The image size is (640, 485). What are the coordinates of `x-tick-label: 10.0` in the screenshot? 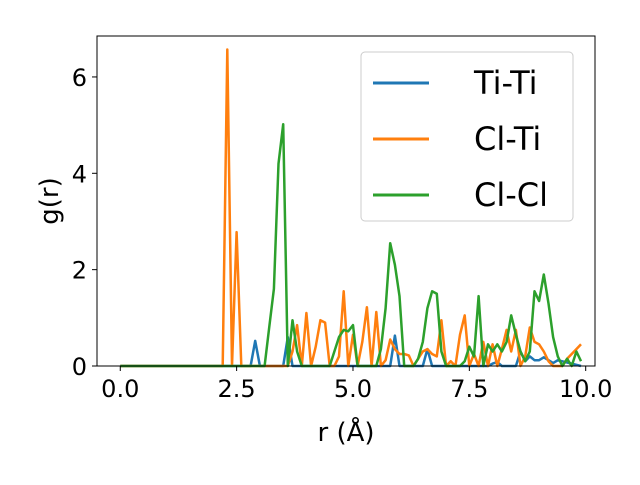 It's located at (585, 389).